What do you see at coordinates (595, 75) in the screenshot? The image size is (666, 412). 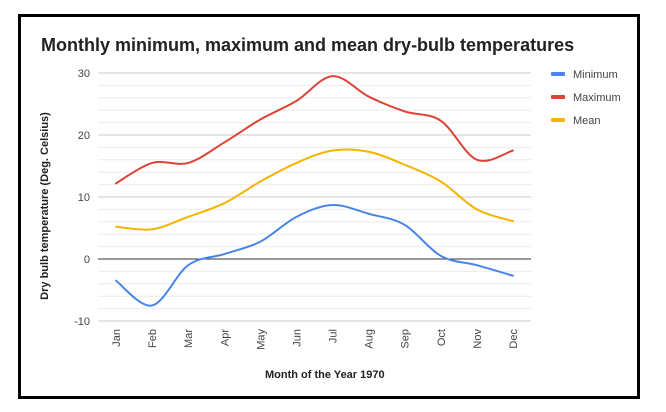 I see `legend-label: Minimum` at bounding box center [595, 75].